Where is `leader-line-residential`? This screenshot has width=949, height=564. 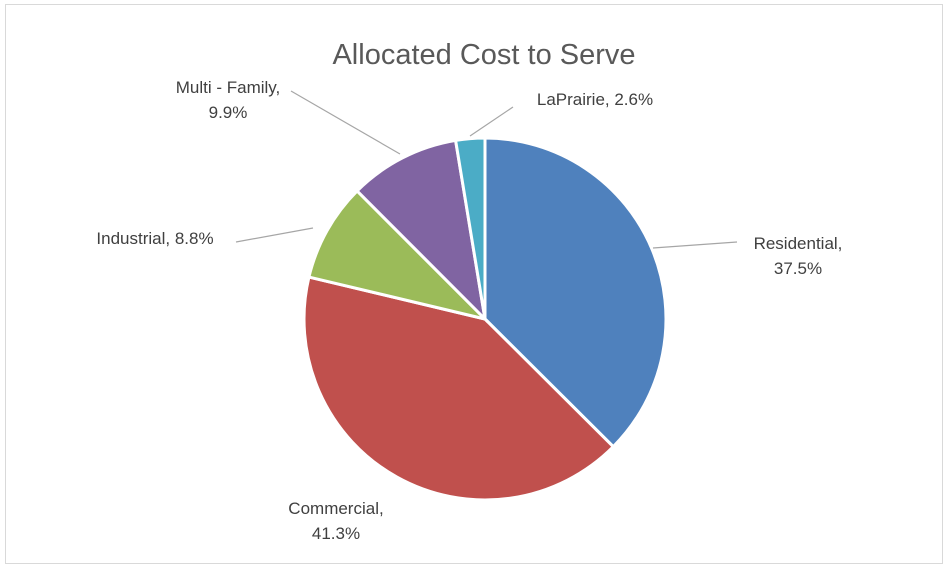
leader-line-residential is located at coordinates (695, 245).